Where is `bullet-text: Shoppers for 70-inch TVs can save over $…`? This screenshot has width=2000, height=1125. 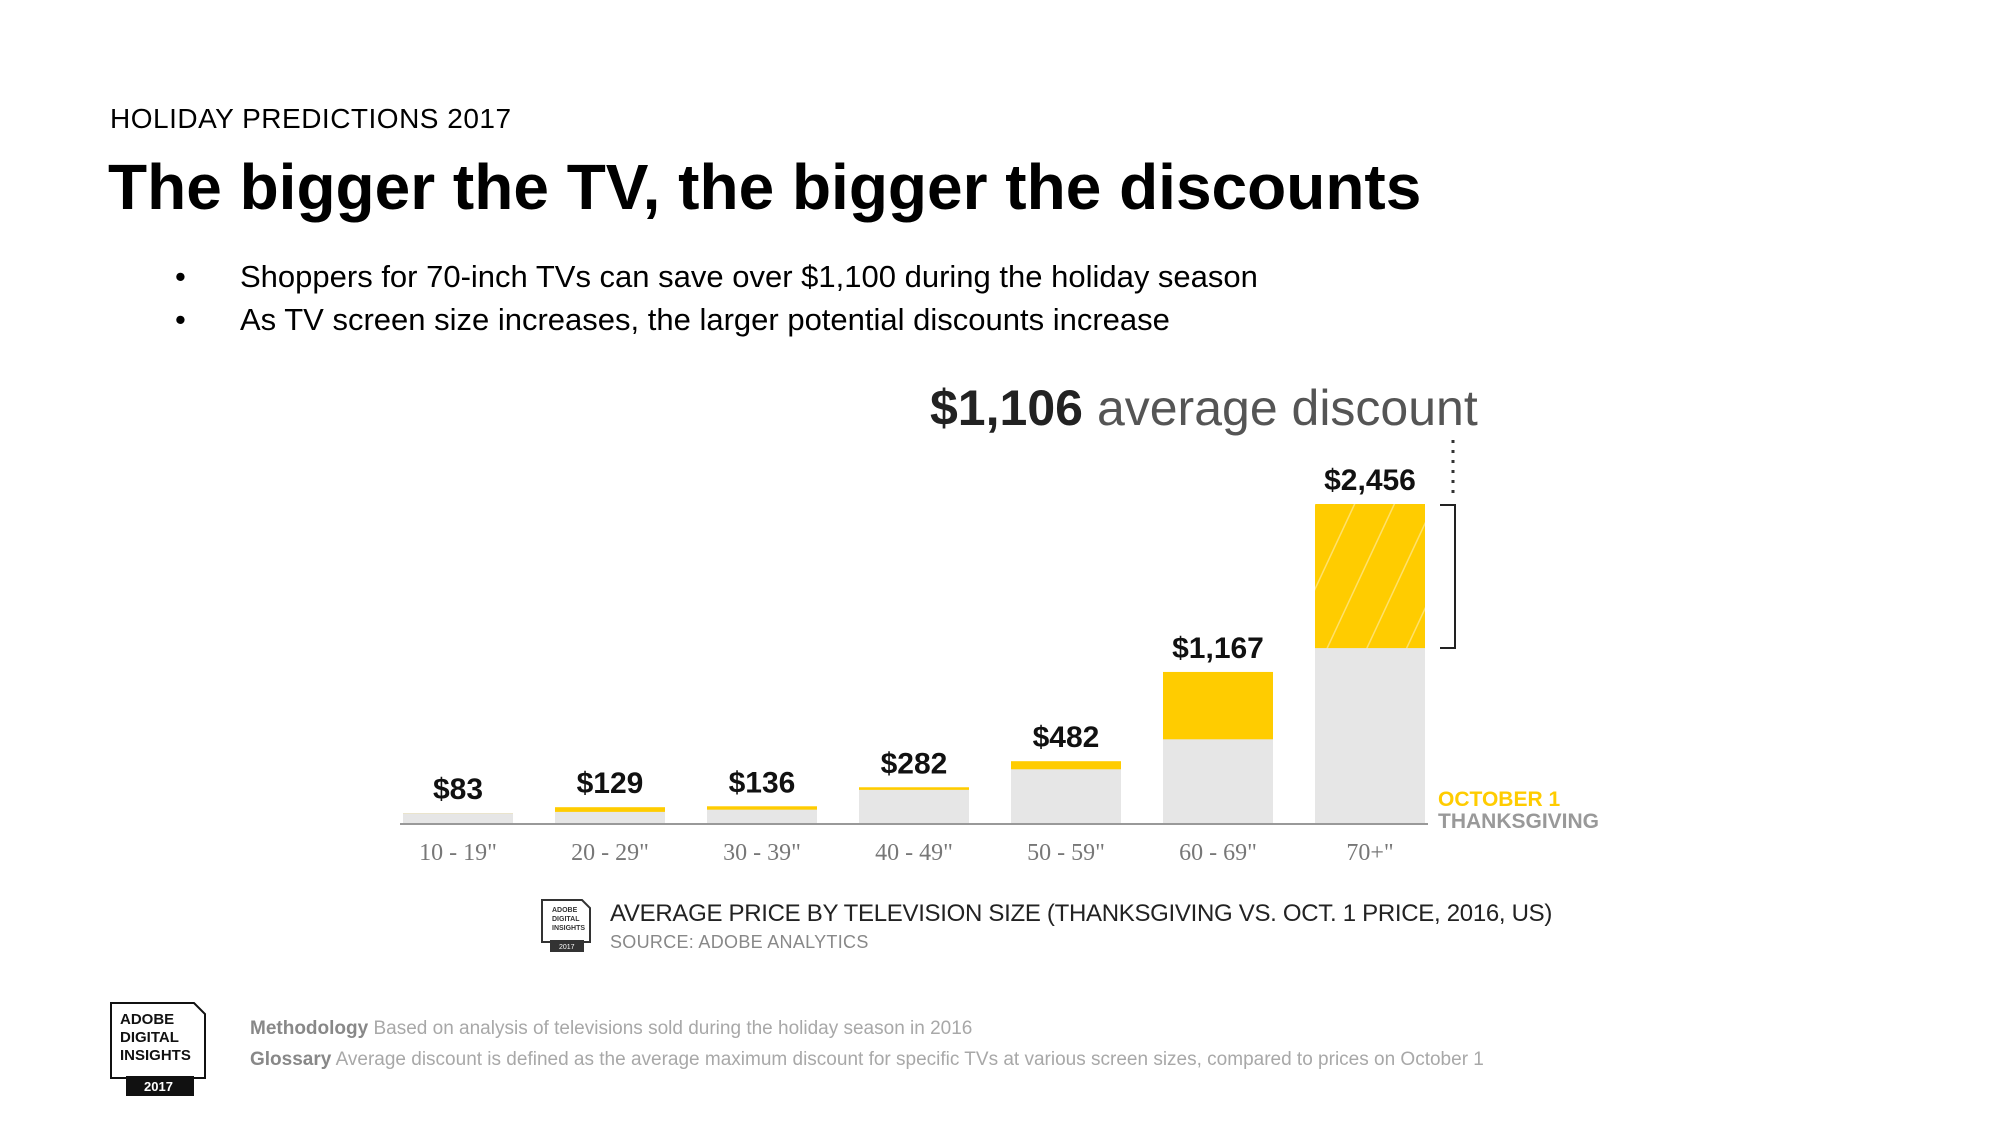
bullet-text: Shoppers for 70-inch TVs can save over $… is located at coordinates (749, 276).